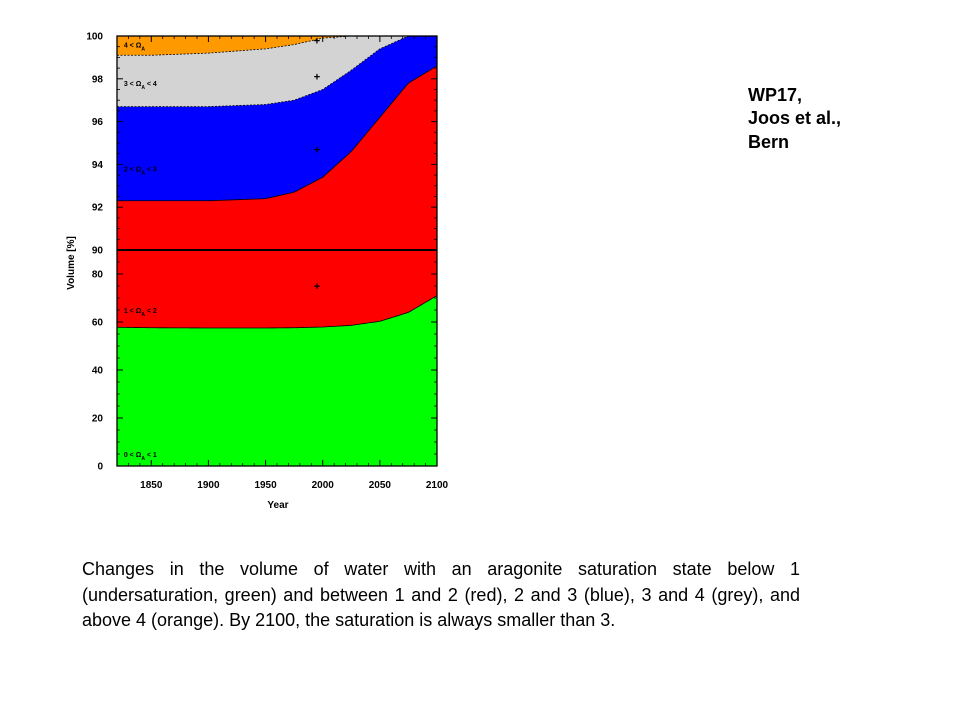 The image size is (960, 720). I want to click on y-tick-label: 20, so click(98, 419).